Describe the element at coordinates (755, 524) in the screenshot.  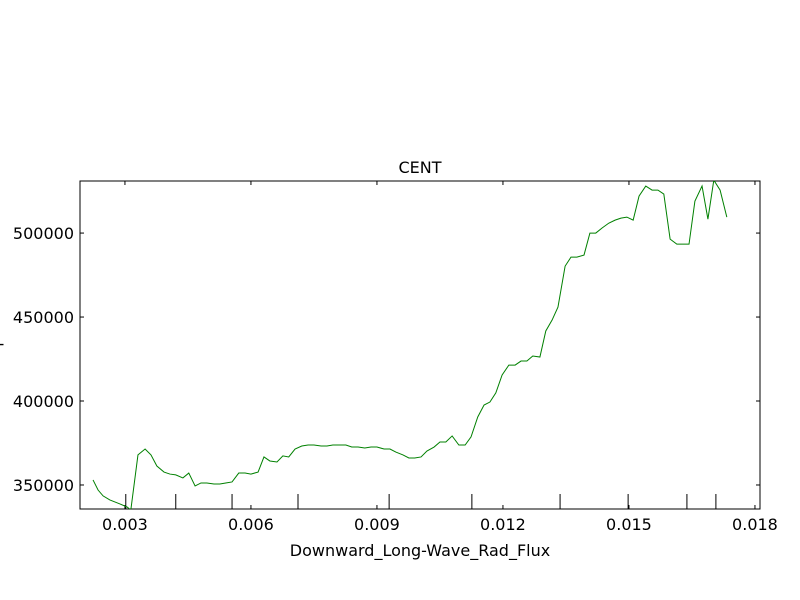
I see `x-tick-label: 0.018` at that location.